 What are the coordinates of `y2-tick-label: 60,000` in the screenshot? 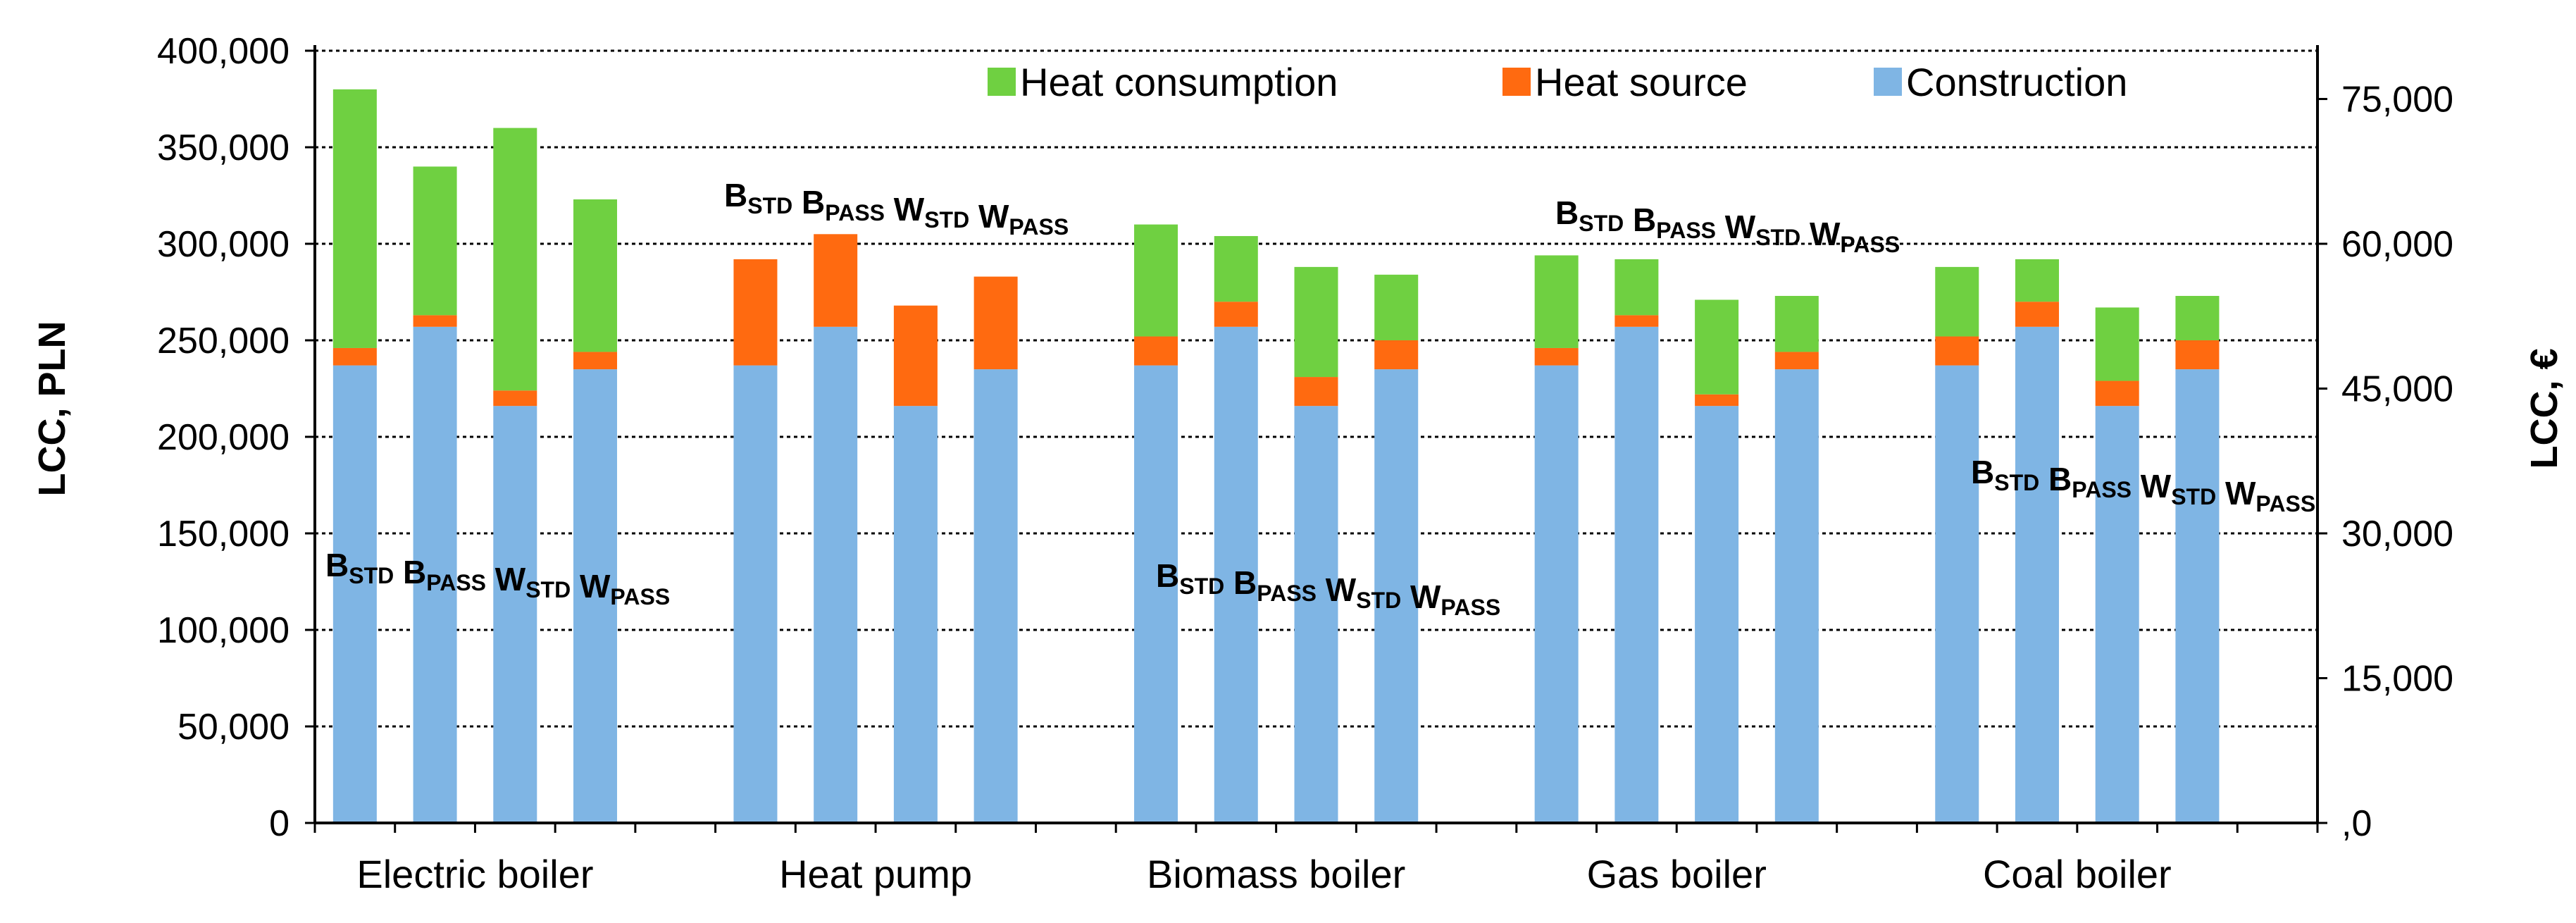 It's located at (2397, 244).